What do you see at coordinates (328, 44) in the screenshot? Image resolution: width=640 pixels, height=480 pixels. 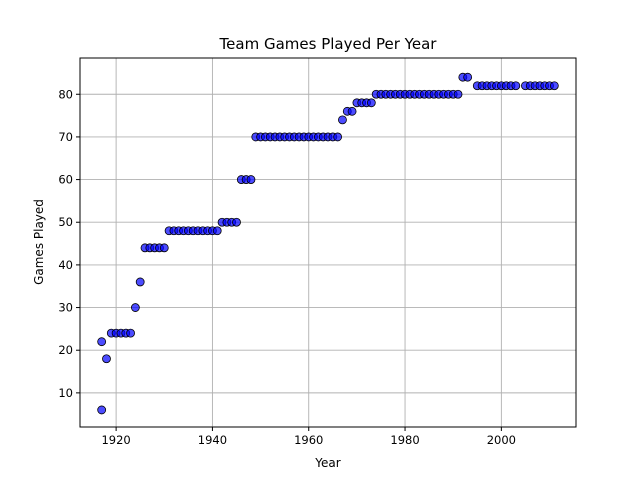 I see `chart-title: Team Games Played Per Year` at bounding box center [328, 44].